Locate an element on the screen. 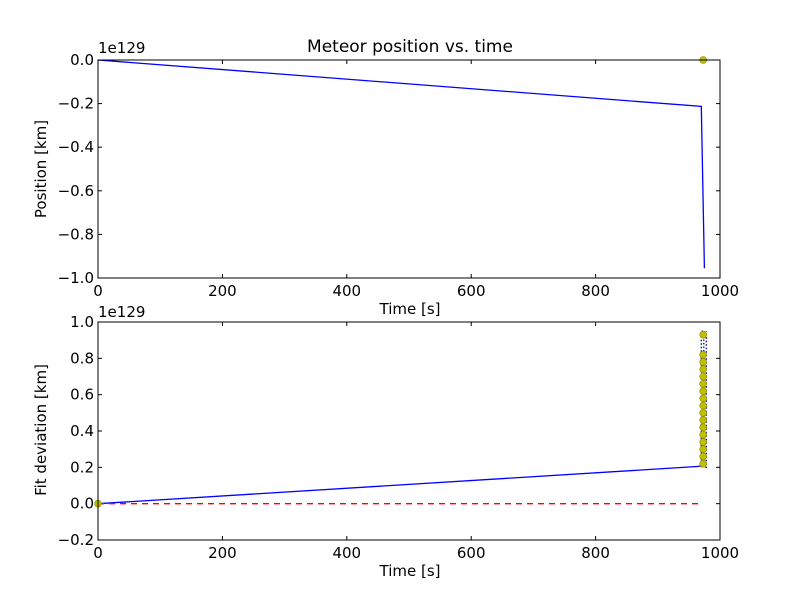 The image size is (800, 600). y-tick-label: 0.2 is located at coordinates (82, 467).